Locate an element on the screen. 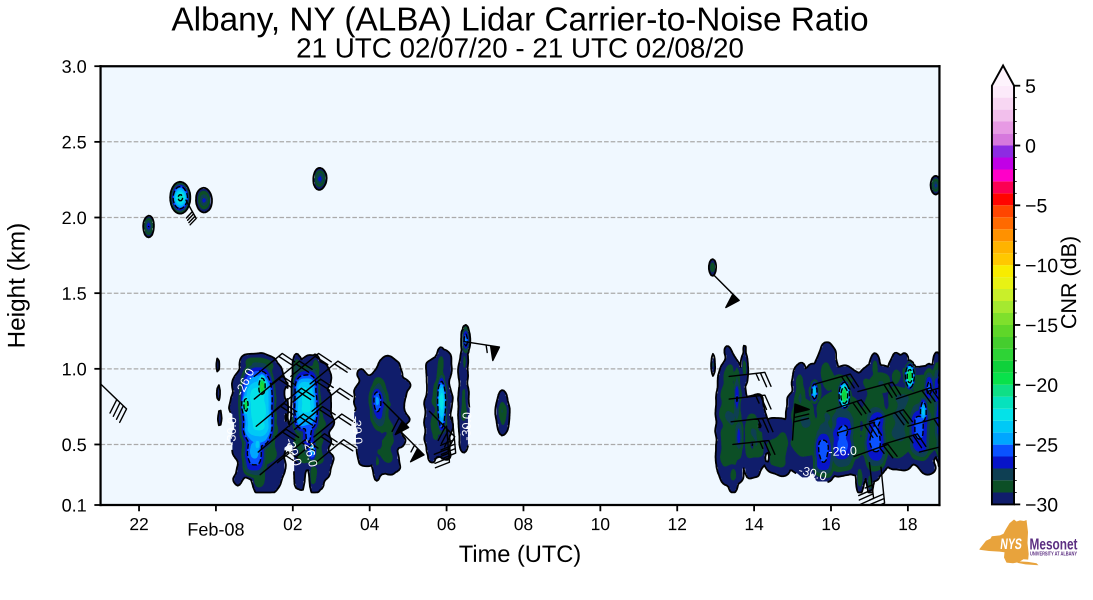  svg-text: Mesonet is located at coordinates (1054, 544).